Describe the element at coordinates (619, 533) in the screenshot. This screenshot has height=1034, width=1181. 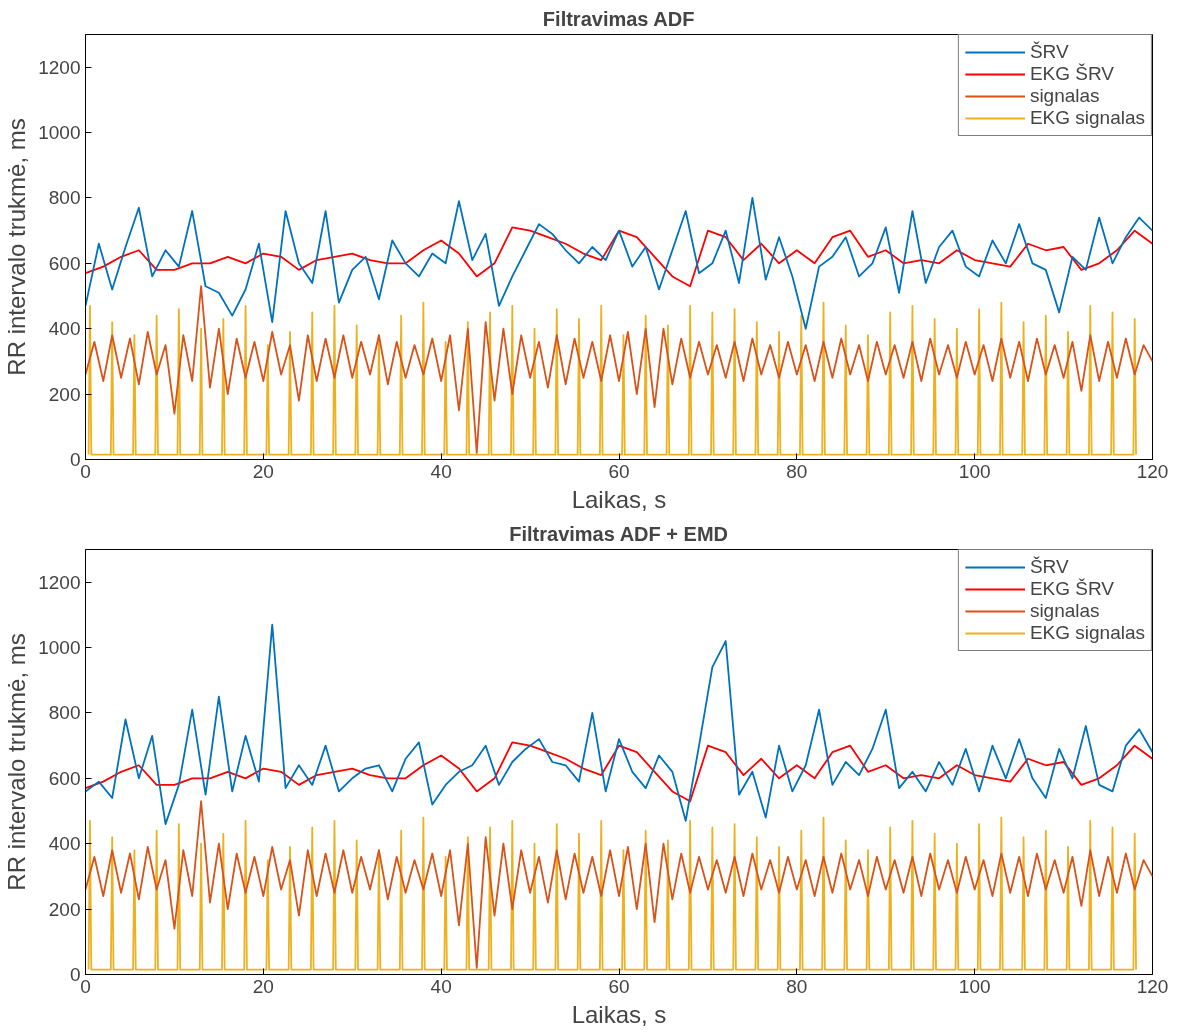
I see `chart-title: Filtravimas ADF + EMD` at that location.